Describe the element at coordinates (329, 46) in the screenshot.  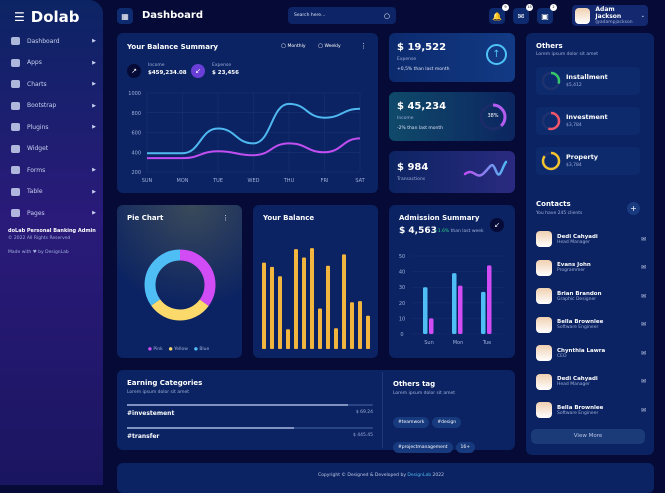
I see `radio-weekly: ◯ Weekly` at that location.